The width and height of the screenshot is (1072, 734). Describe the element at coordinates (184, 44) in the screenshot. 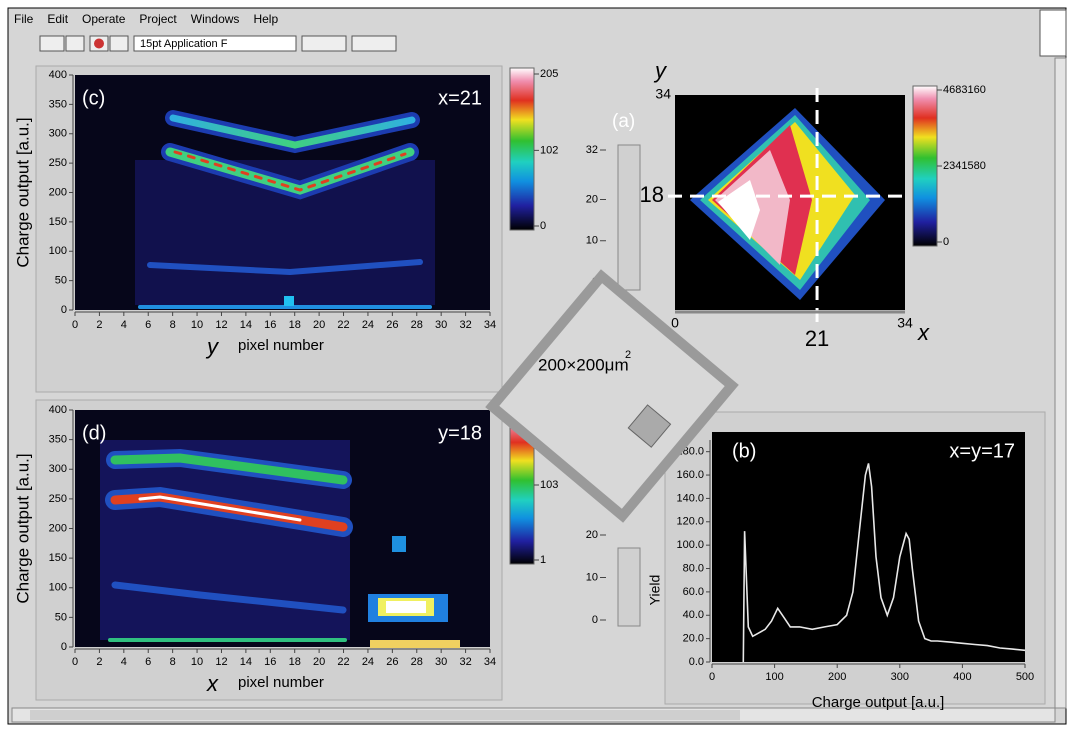

I see `font-selector-text: 15pt Application F` at that location.